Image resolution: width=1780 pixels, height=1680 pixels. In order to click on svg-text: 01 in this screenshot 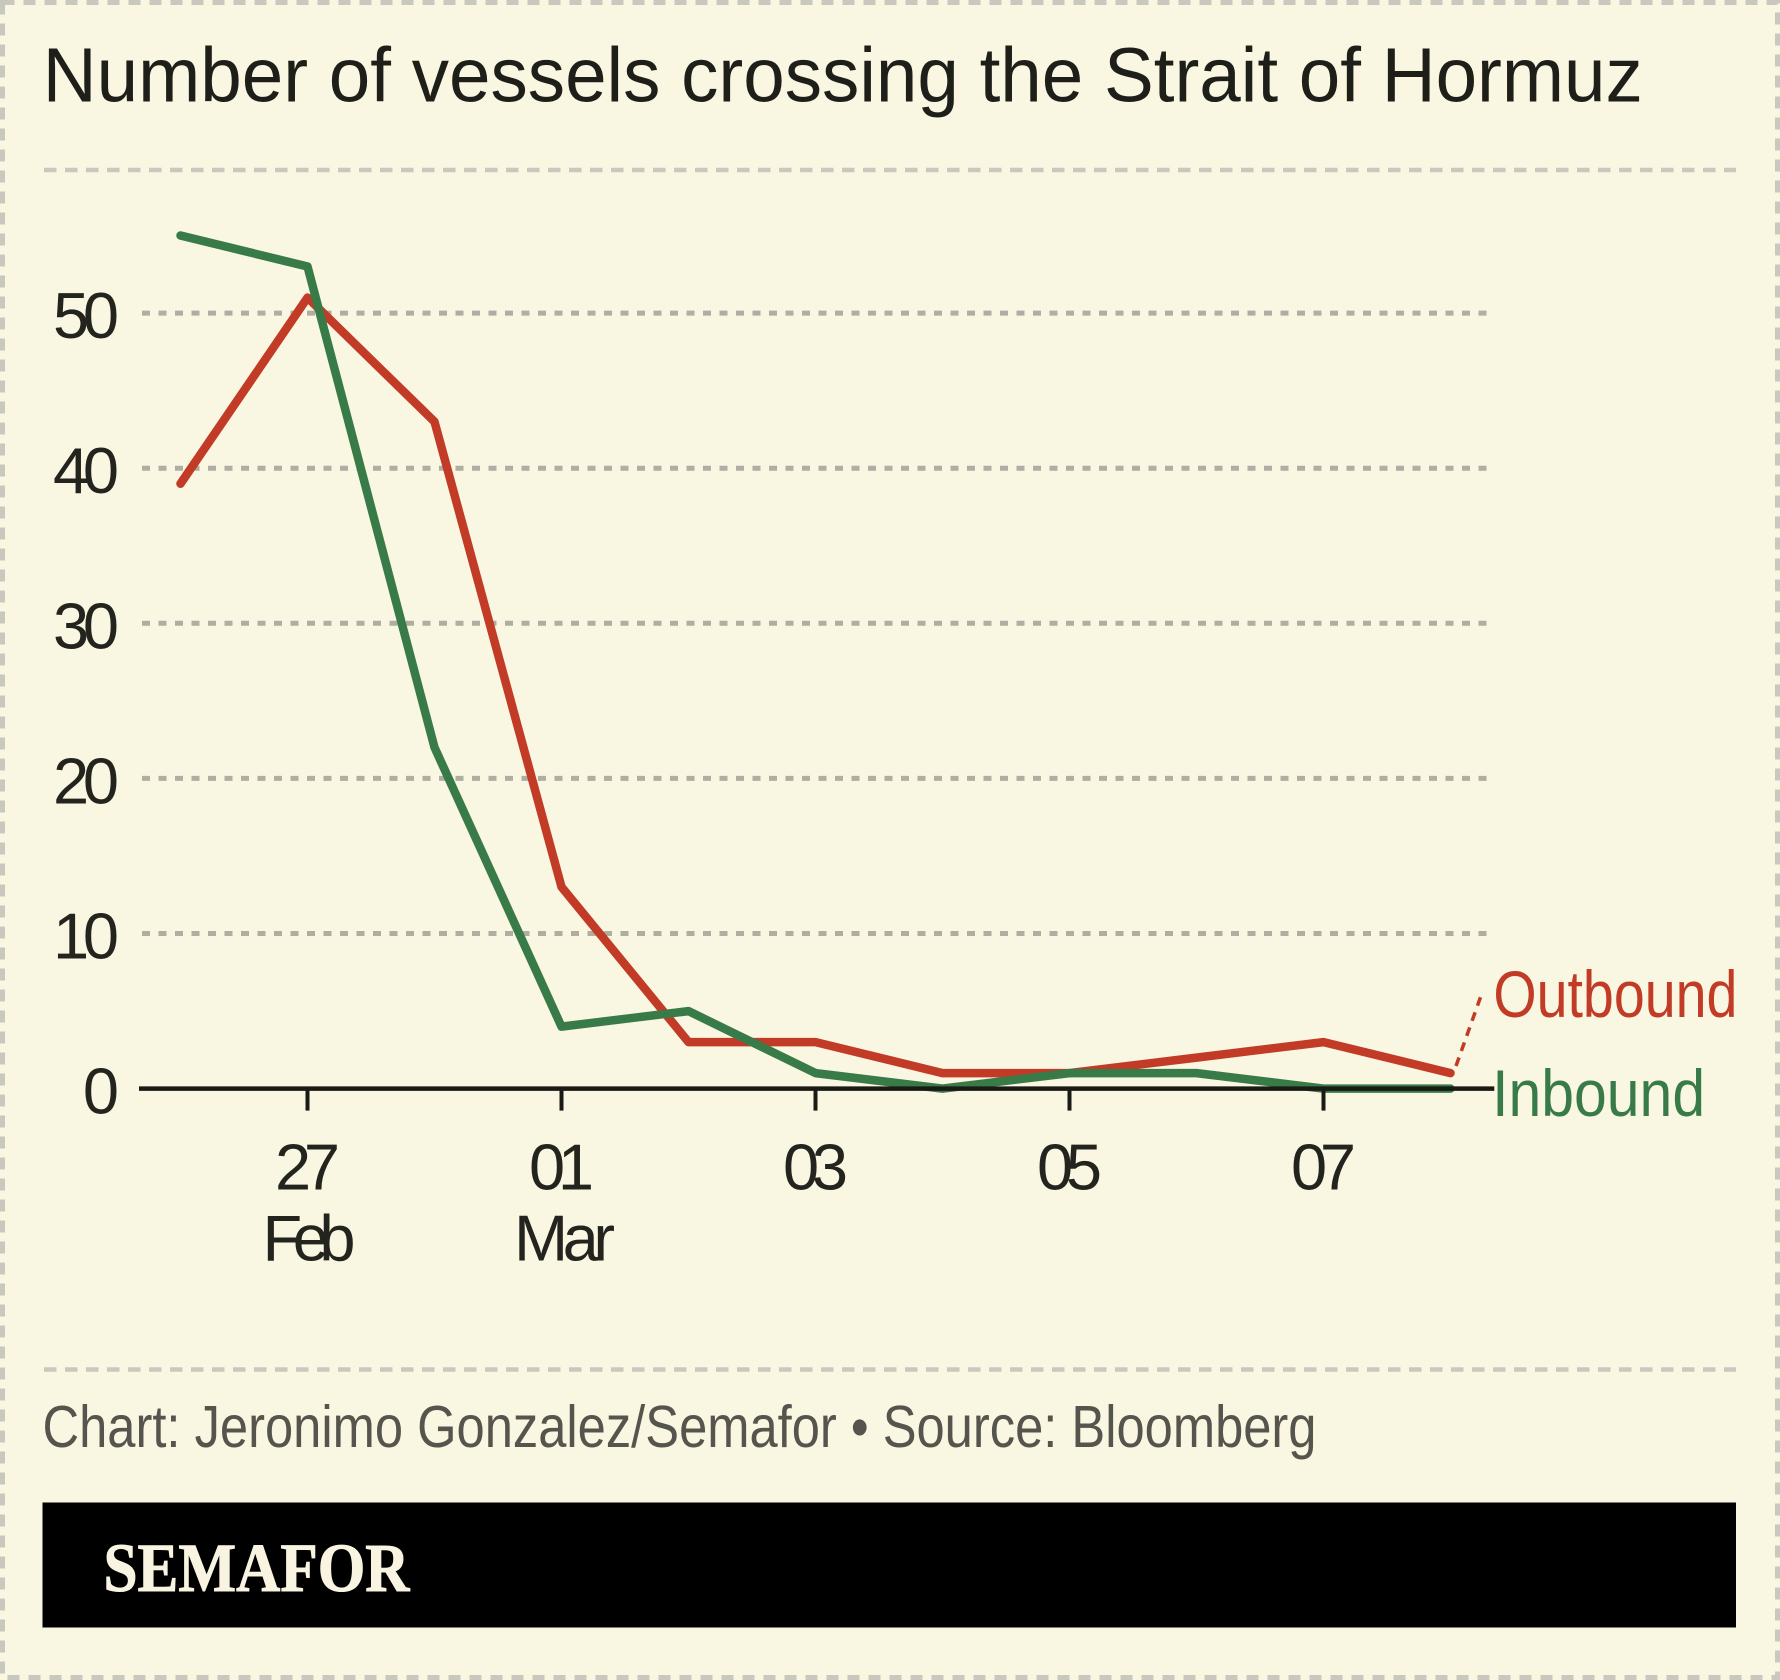, I will do `click(561, 1167)`.